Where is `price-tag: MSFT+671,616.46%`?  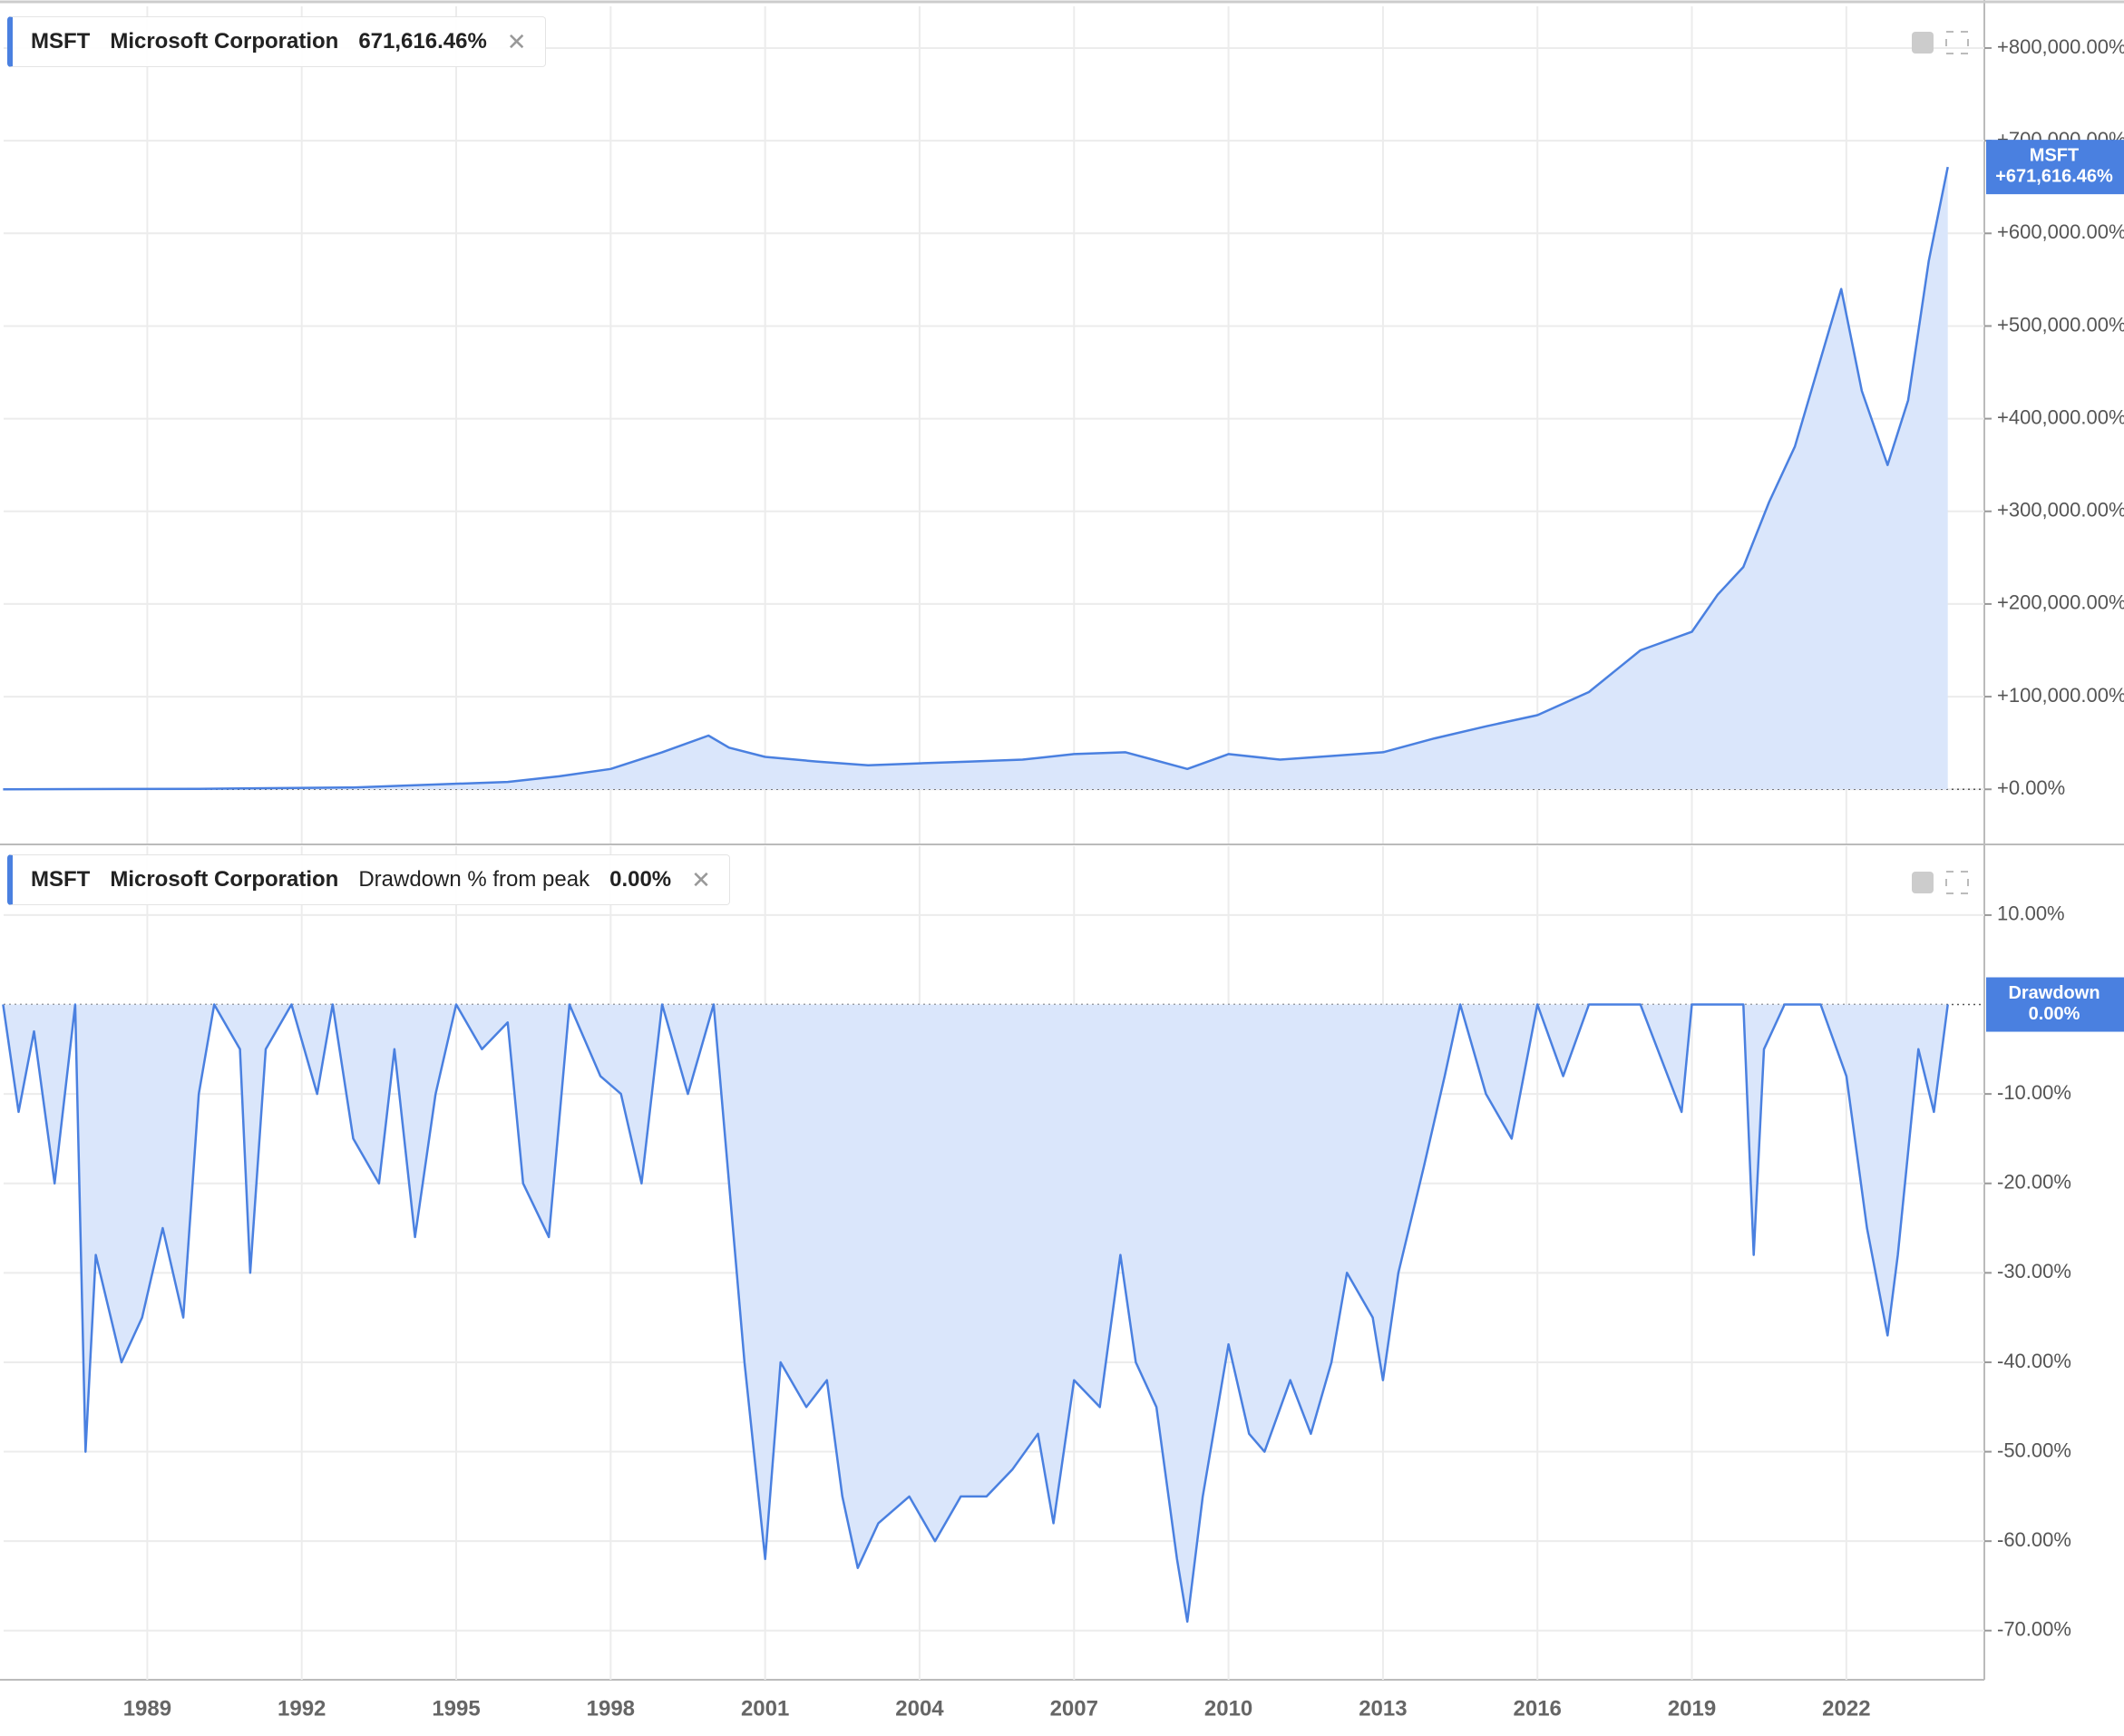 price-tag: MSFT+671,616.46% is located at coordinates (2055, 167).